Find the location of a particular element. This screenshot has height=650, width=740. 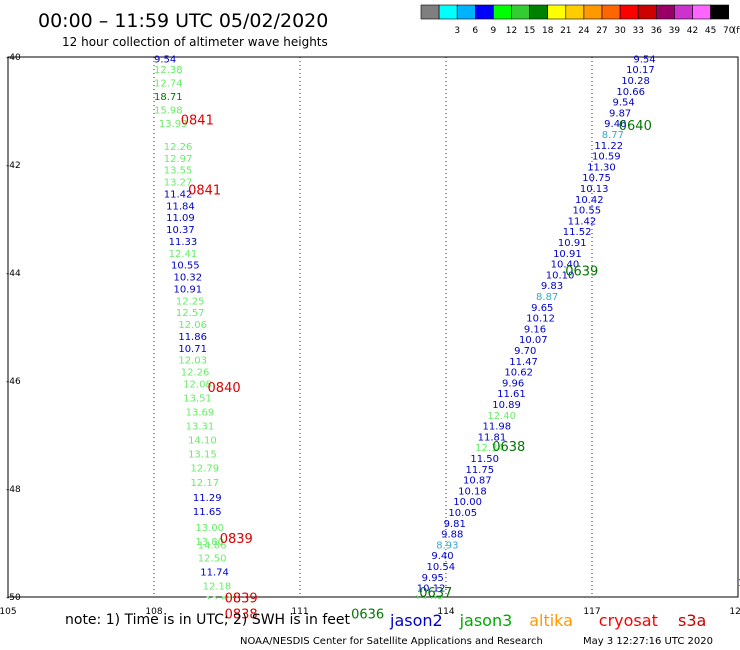

wave-height-value: 9.95 is located at coordinates (433, 578).